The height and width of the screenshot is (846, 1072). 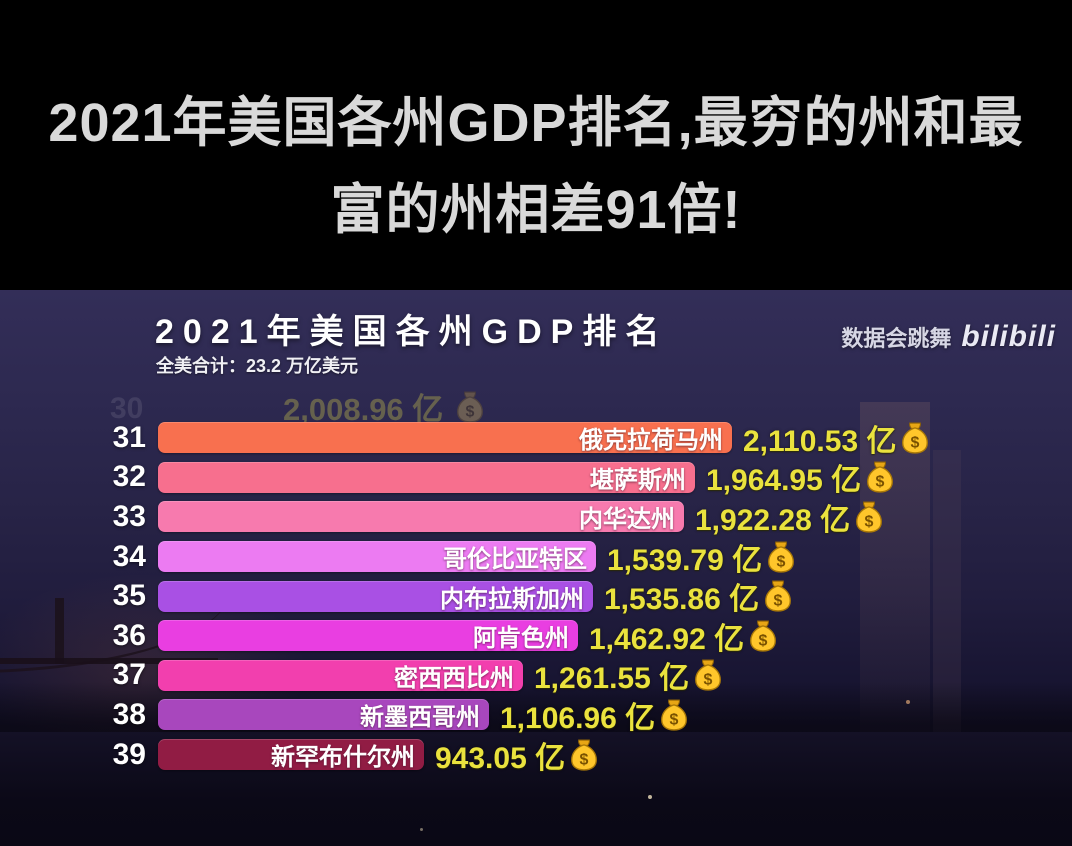 I want to click on chart-title: 2021年美国各州GDP排名, so click(x=412, y=332).